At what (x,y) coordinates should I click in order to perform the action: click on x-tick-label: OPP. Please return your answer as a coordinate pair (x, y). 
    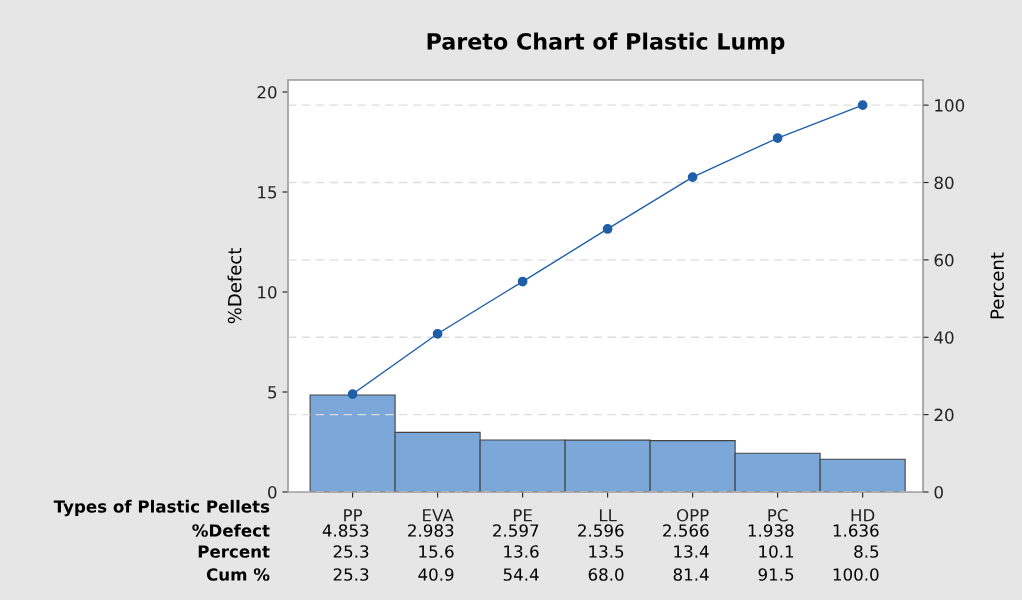
    Looking at the image, I should click on (692, 515).